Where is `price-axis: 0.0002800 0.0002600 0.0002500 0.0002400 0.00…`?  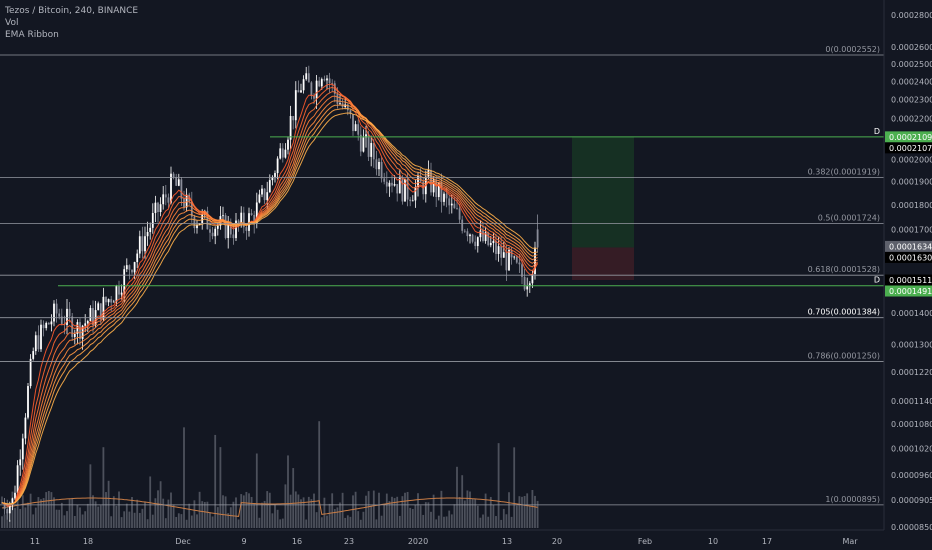 price-axis: 0.0002800 0.0002600 0.0002500 0.0002400 0.00… is located at coordinates (911, 271).